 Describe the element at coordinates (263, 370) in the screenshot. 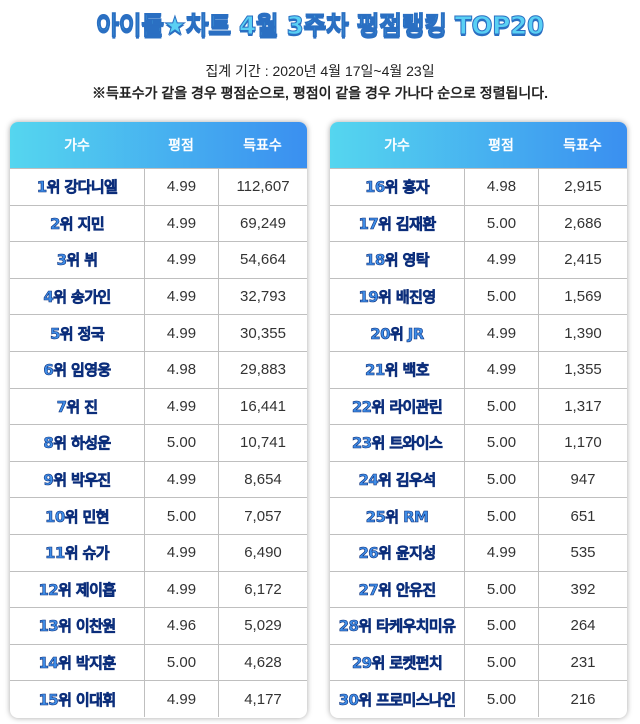

I see `votes-value: 29,883` at that location.